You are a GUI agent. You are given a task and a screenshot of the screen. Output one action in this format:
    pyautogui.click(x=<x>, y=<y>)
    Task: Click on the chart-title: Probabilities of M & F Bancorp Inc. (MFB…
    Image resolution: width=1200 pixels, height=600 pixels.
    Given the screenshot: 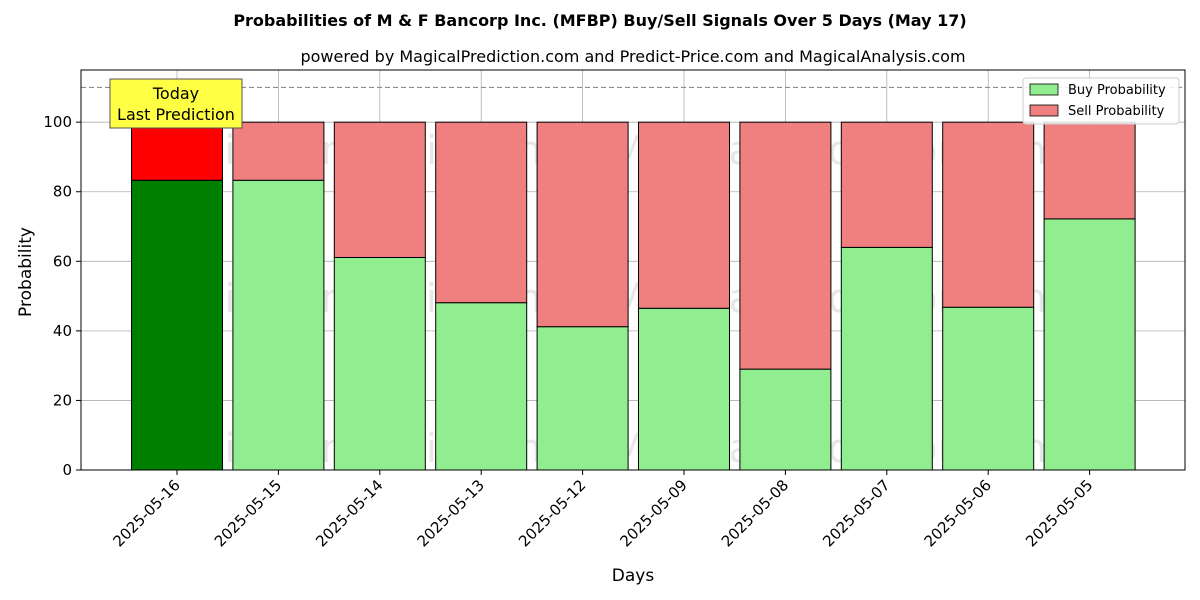 What is the action you would take?
    pyautogui.click(x=599, y=20)
    